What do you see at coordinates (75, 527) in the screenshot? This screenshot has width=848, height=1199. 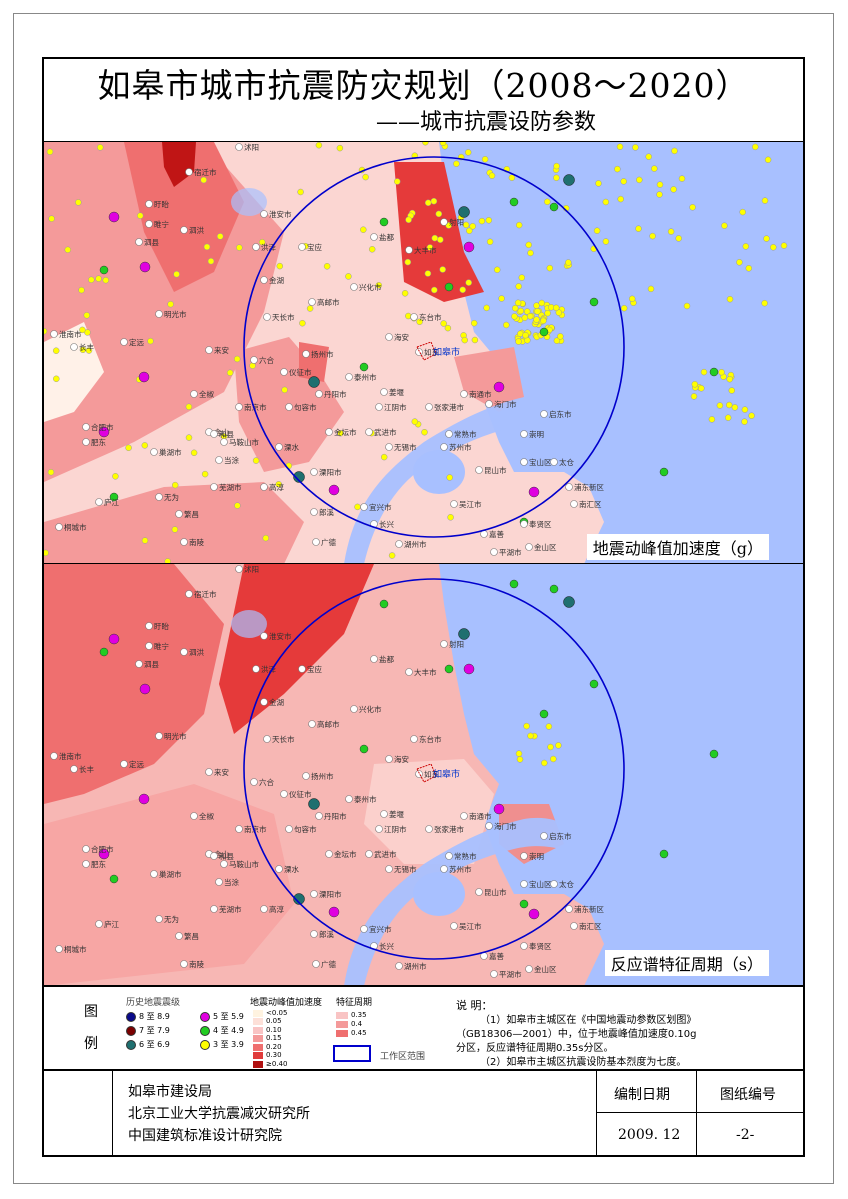 I see `place-label: 桐城市` at bounding box center [75, 527].